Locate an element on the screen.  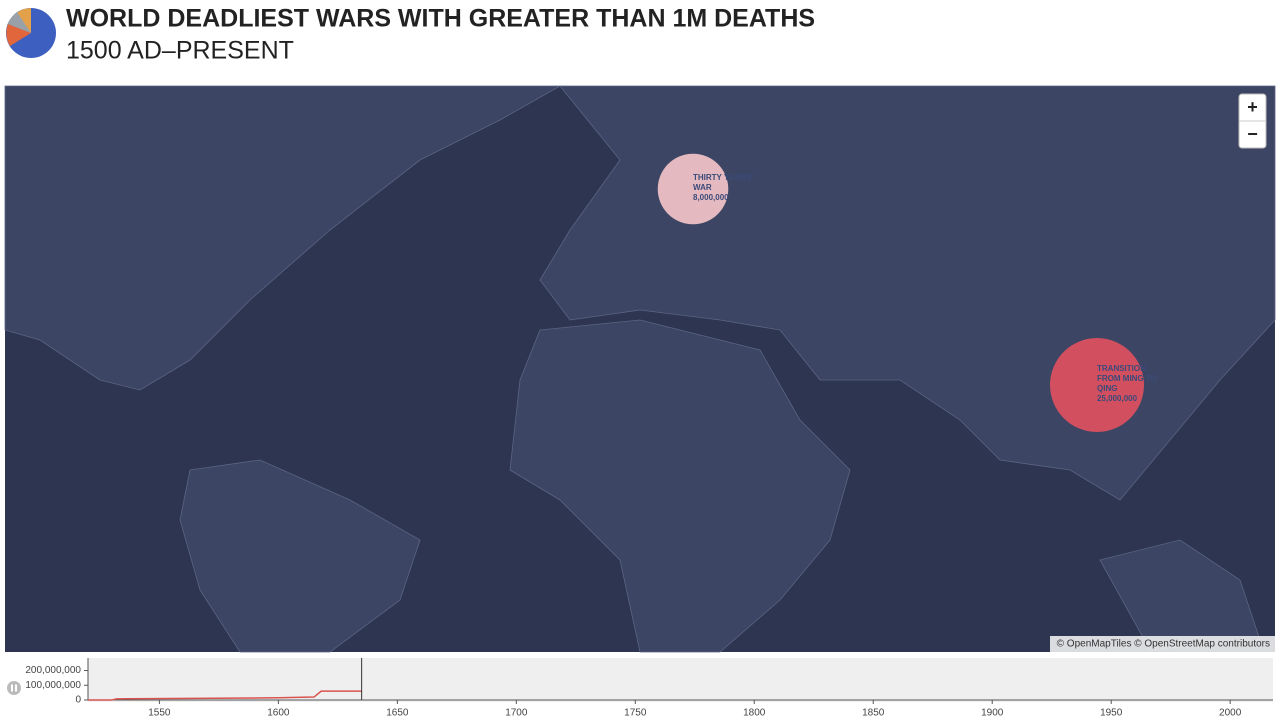
zoom-out: − is located at coordinates (1252, 134).